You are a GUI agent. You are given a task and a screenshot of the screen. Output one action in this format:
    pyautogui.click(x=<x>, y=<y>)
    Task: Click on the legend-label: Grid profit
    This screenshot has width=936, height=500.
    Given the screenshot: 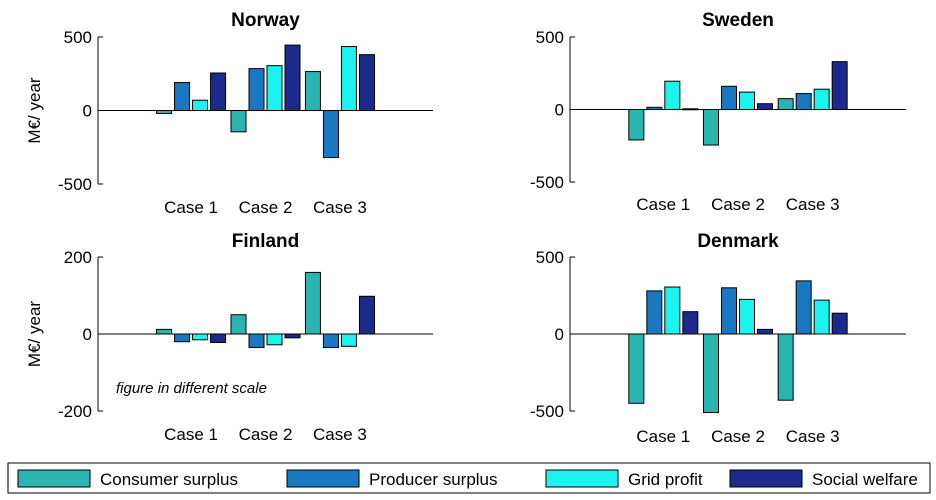 What is the action you would take?
    pyautogui.click(x=665, y=479)
    